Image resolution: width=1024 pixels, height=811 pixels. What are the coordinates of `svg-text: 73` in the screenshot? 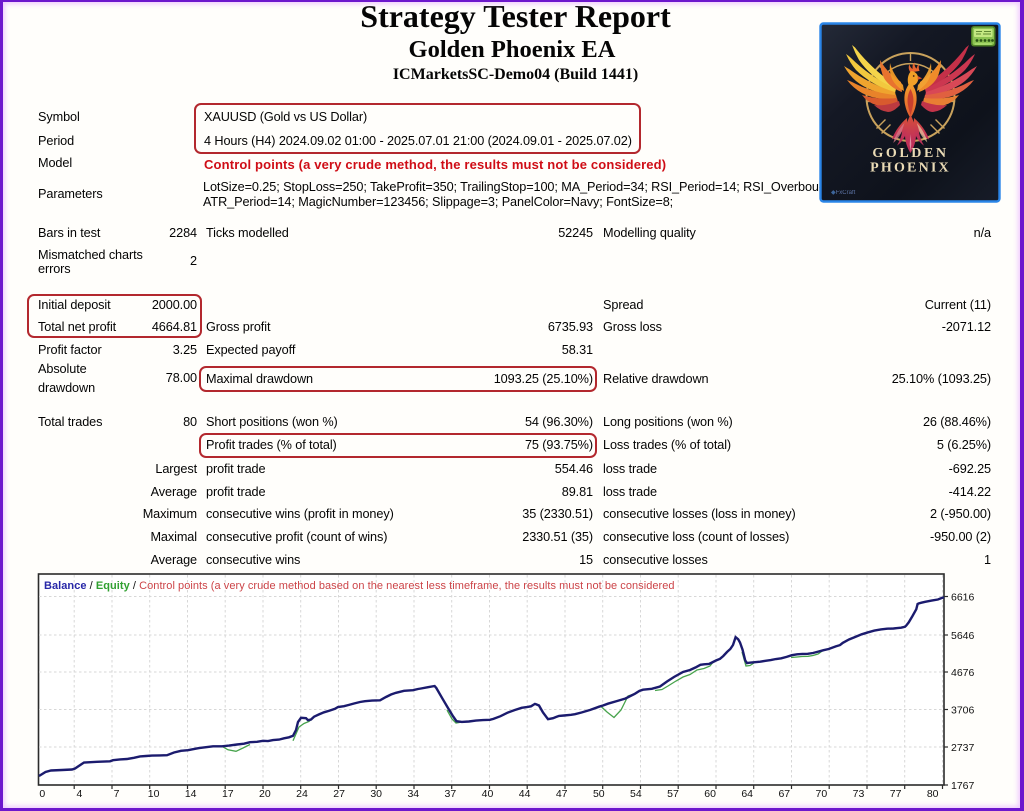 It's located at (859, 794).